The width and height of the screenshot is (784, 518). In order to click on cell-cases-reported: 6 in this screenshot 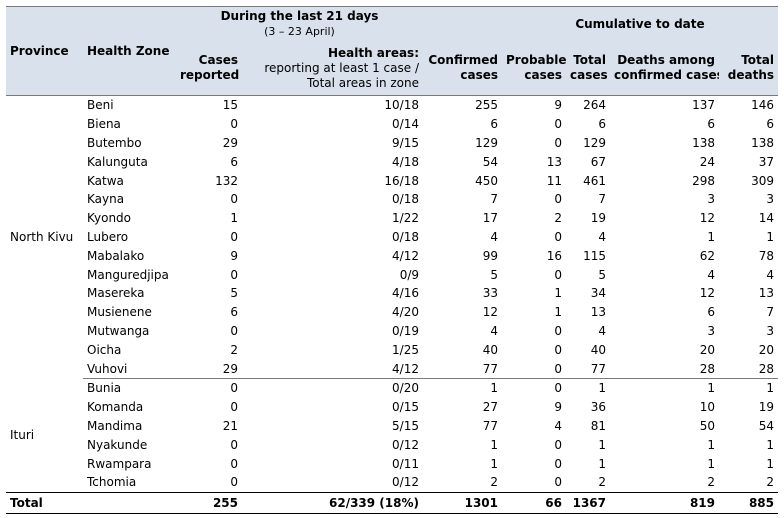, I will do `click(234, 312)`.